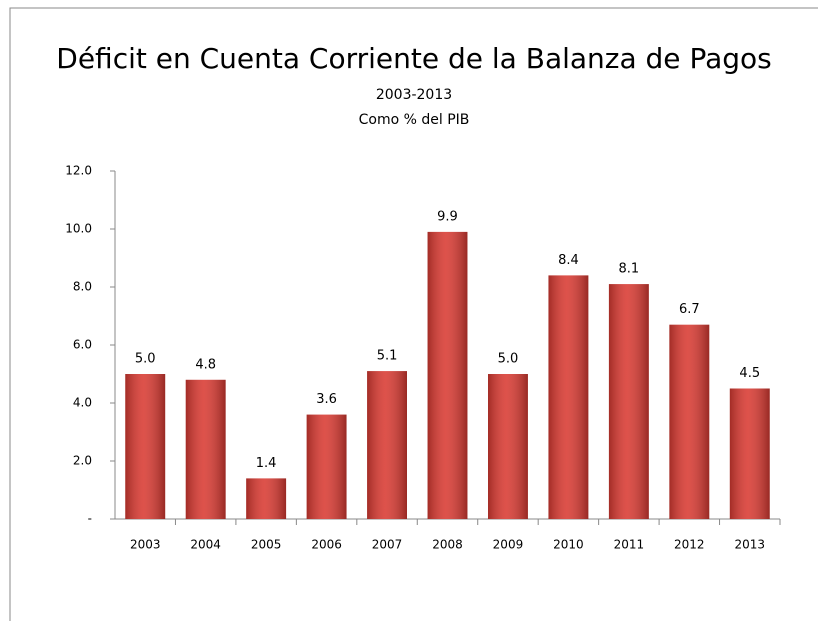 The width and height of the screenshot is (818, 621). Describe the element at coordinates (78, 171) in the screenshot. I see `y-tick-label: 12.0` at that location.